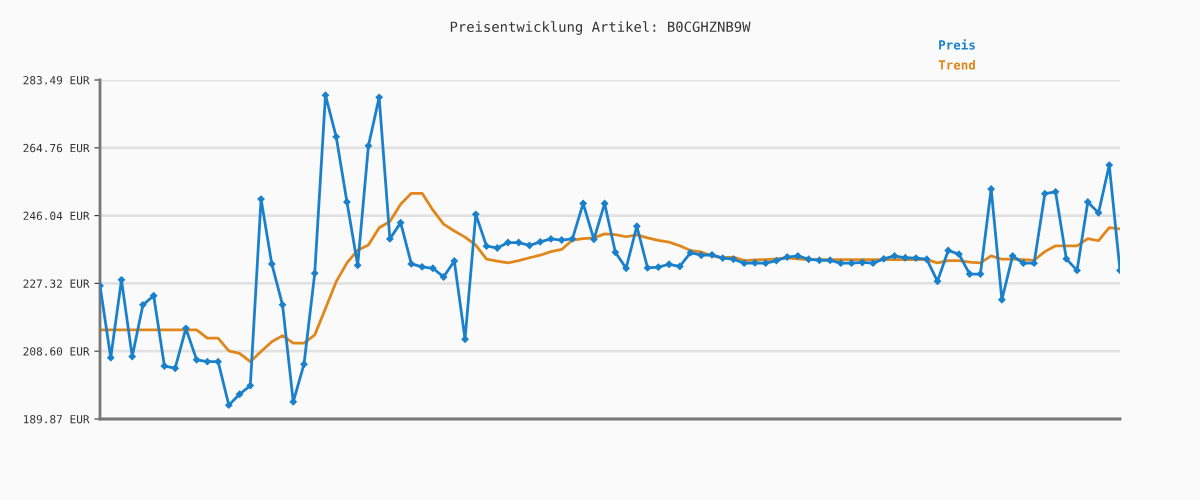  Describe the element at coordinates (600, 28) in the screenshot. I see `chart-title: Preisentwicklung Artikel: B0CGHZNB9W` at that location.